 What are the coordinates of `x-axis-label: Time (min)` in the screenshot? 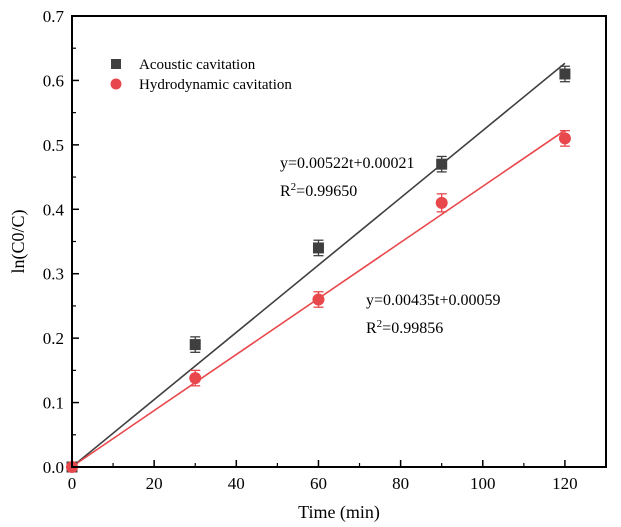 It's located at (339, 512).